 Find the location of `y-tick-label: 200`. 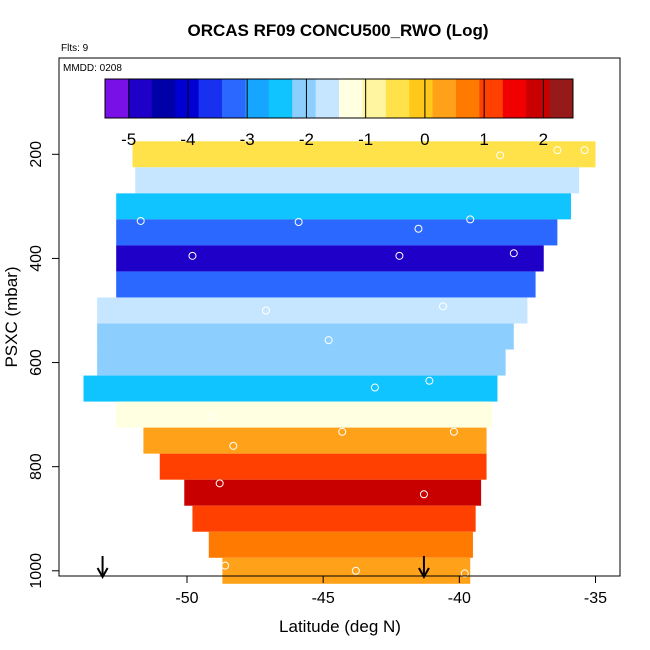

y-tick-label: 200 is located at coordinates (36, 154).